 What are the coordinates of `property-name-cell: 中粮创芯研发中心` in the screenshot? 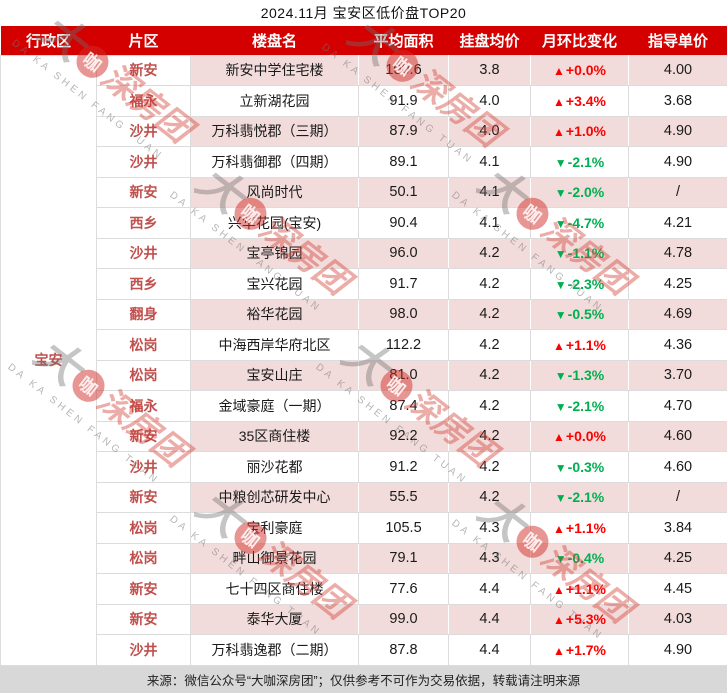 It's located at (274, 497).